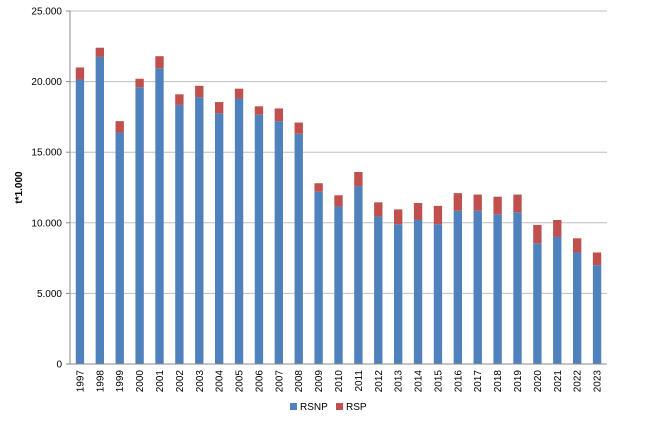 This screenshot has height=427, width=650. What do you see at coordinates (378, 209) in the screenshot?
I see `bar-rsp-2012` at bounding box center [378, 209].